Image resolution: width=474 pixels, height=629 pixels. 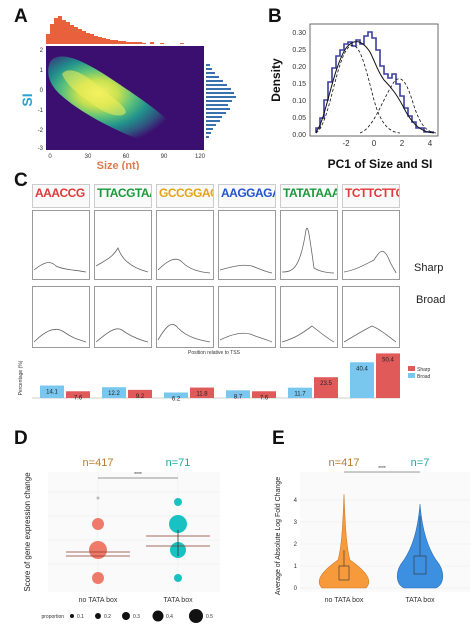 What do you see at coordinates (300, 395) in the screenshot?
I see `label-broad: 11.7` at bounding box center [300, 395].